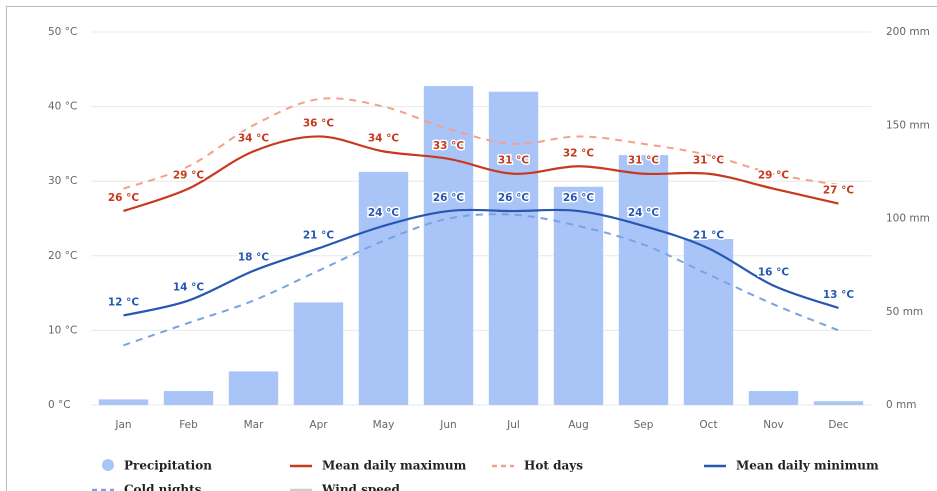 The image size is (937, 491). What do you see at coordinates (839, 191) in the screenshot?
I see `data-label: 27 °C` at bounding box center [839, 191].